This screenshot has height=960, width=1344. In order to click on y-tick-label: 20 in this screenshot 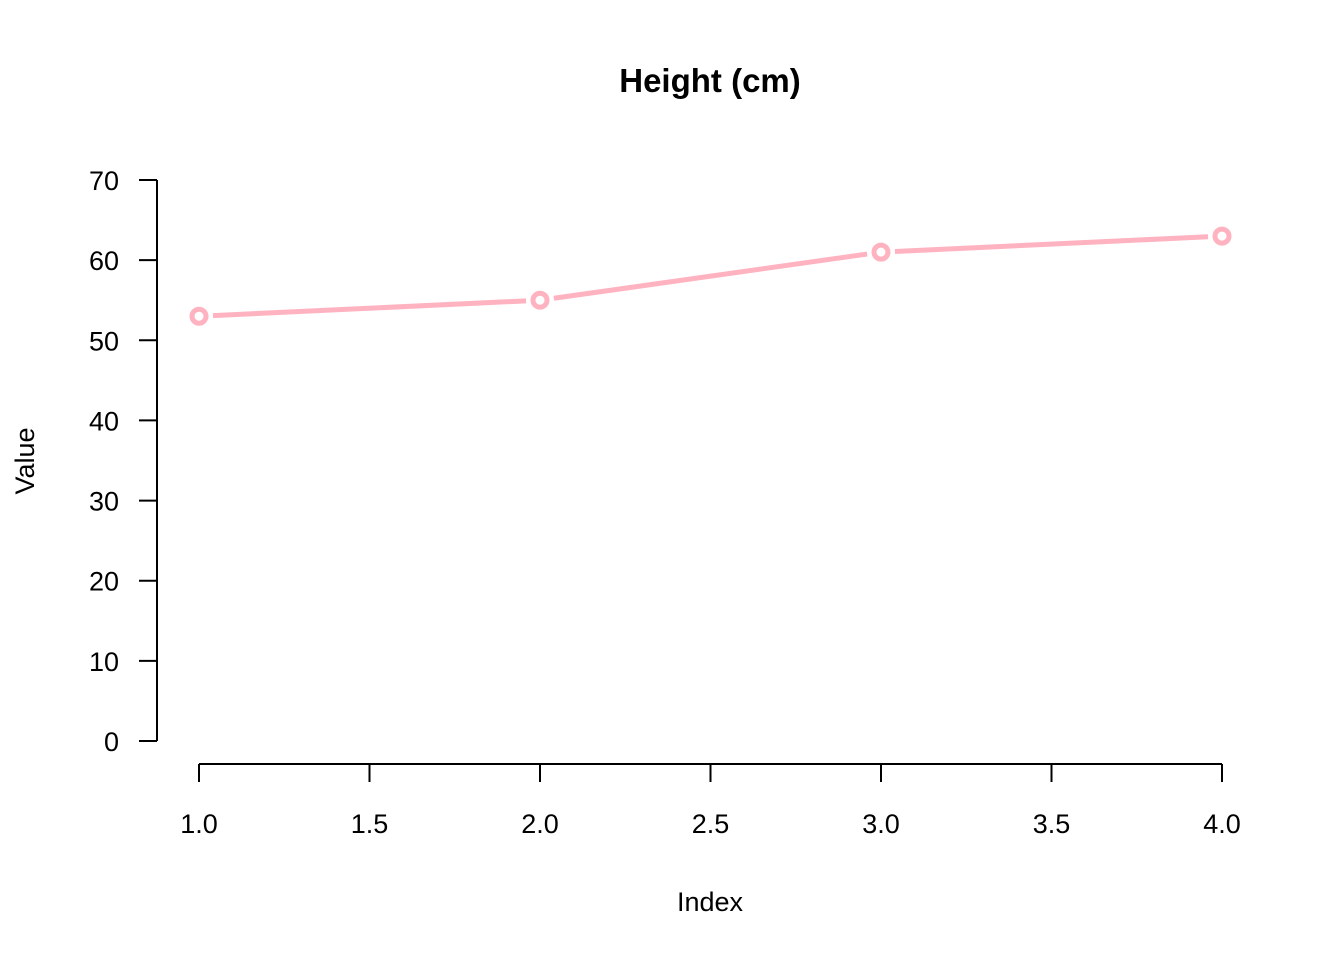, I will do `click(104, 582)`.